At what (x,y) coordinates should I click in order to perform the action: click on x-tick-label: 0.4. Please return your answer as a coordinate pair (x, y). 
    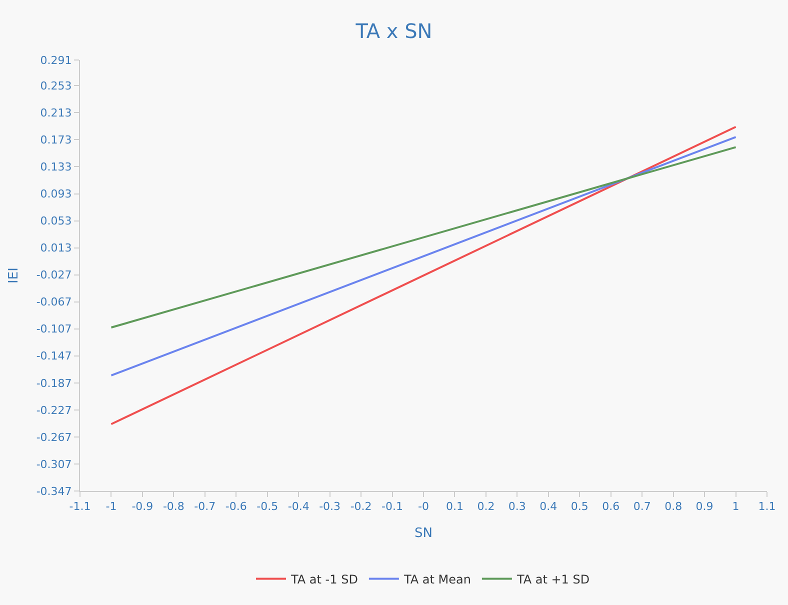
    Looking at the image, I should click on (549, 507).